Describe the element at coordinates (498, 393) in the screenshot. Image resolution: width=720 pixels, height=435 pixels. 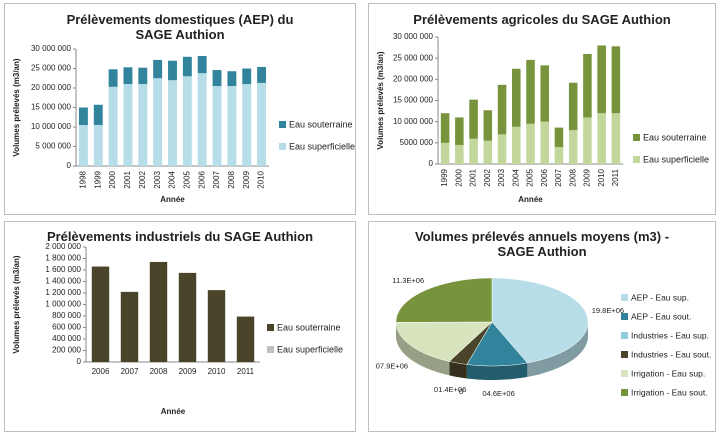
I see `data-label: 04.6E+06` at that location.